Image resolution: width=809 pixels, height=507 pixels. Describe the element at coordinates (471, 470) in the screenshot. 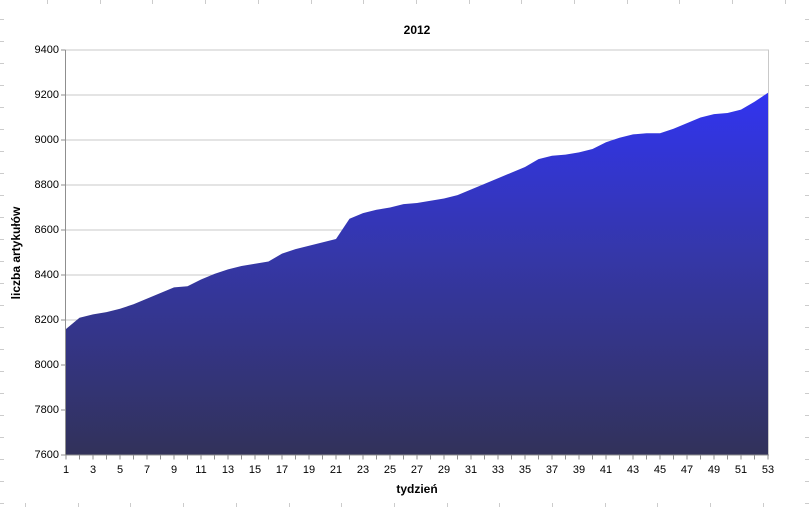

I see `x-tick-label: 31` at that location.